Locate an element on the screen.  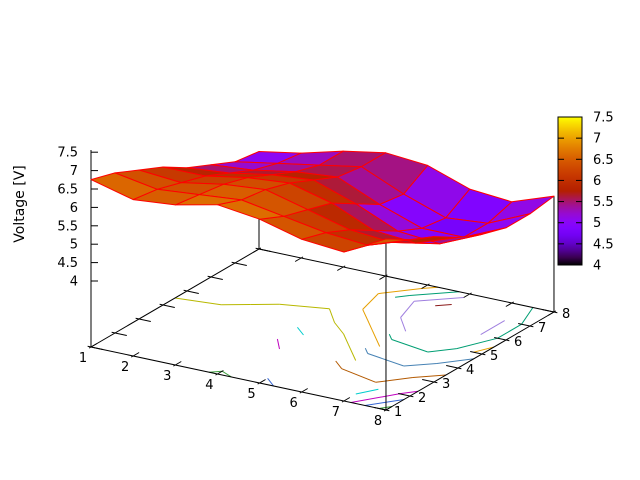
contour-level-5.2 is located at coordinates (461, 322).